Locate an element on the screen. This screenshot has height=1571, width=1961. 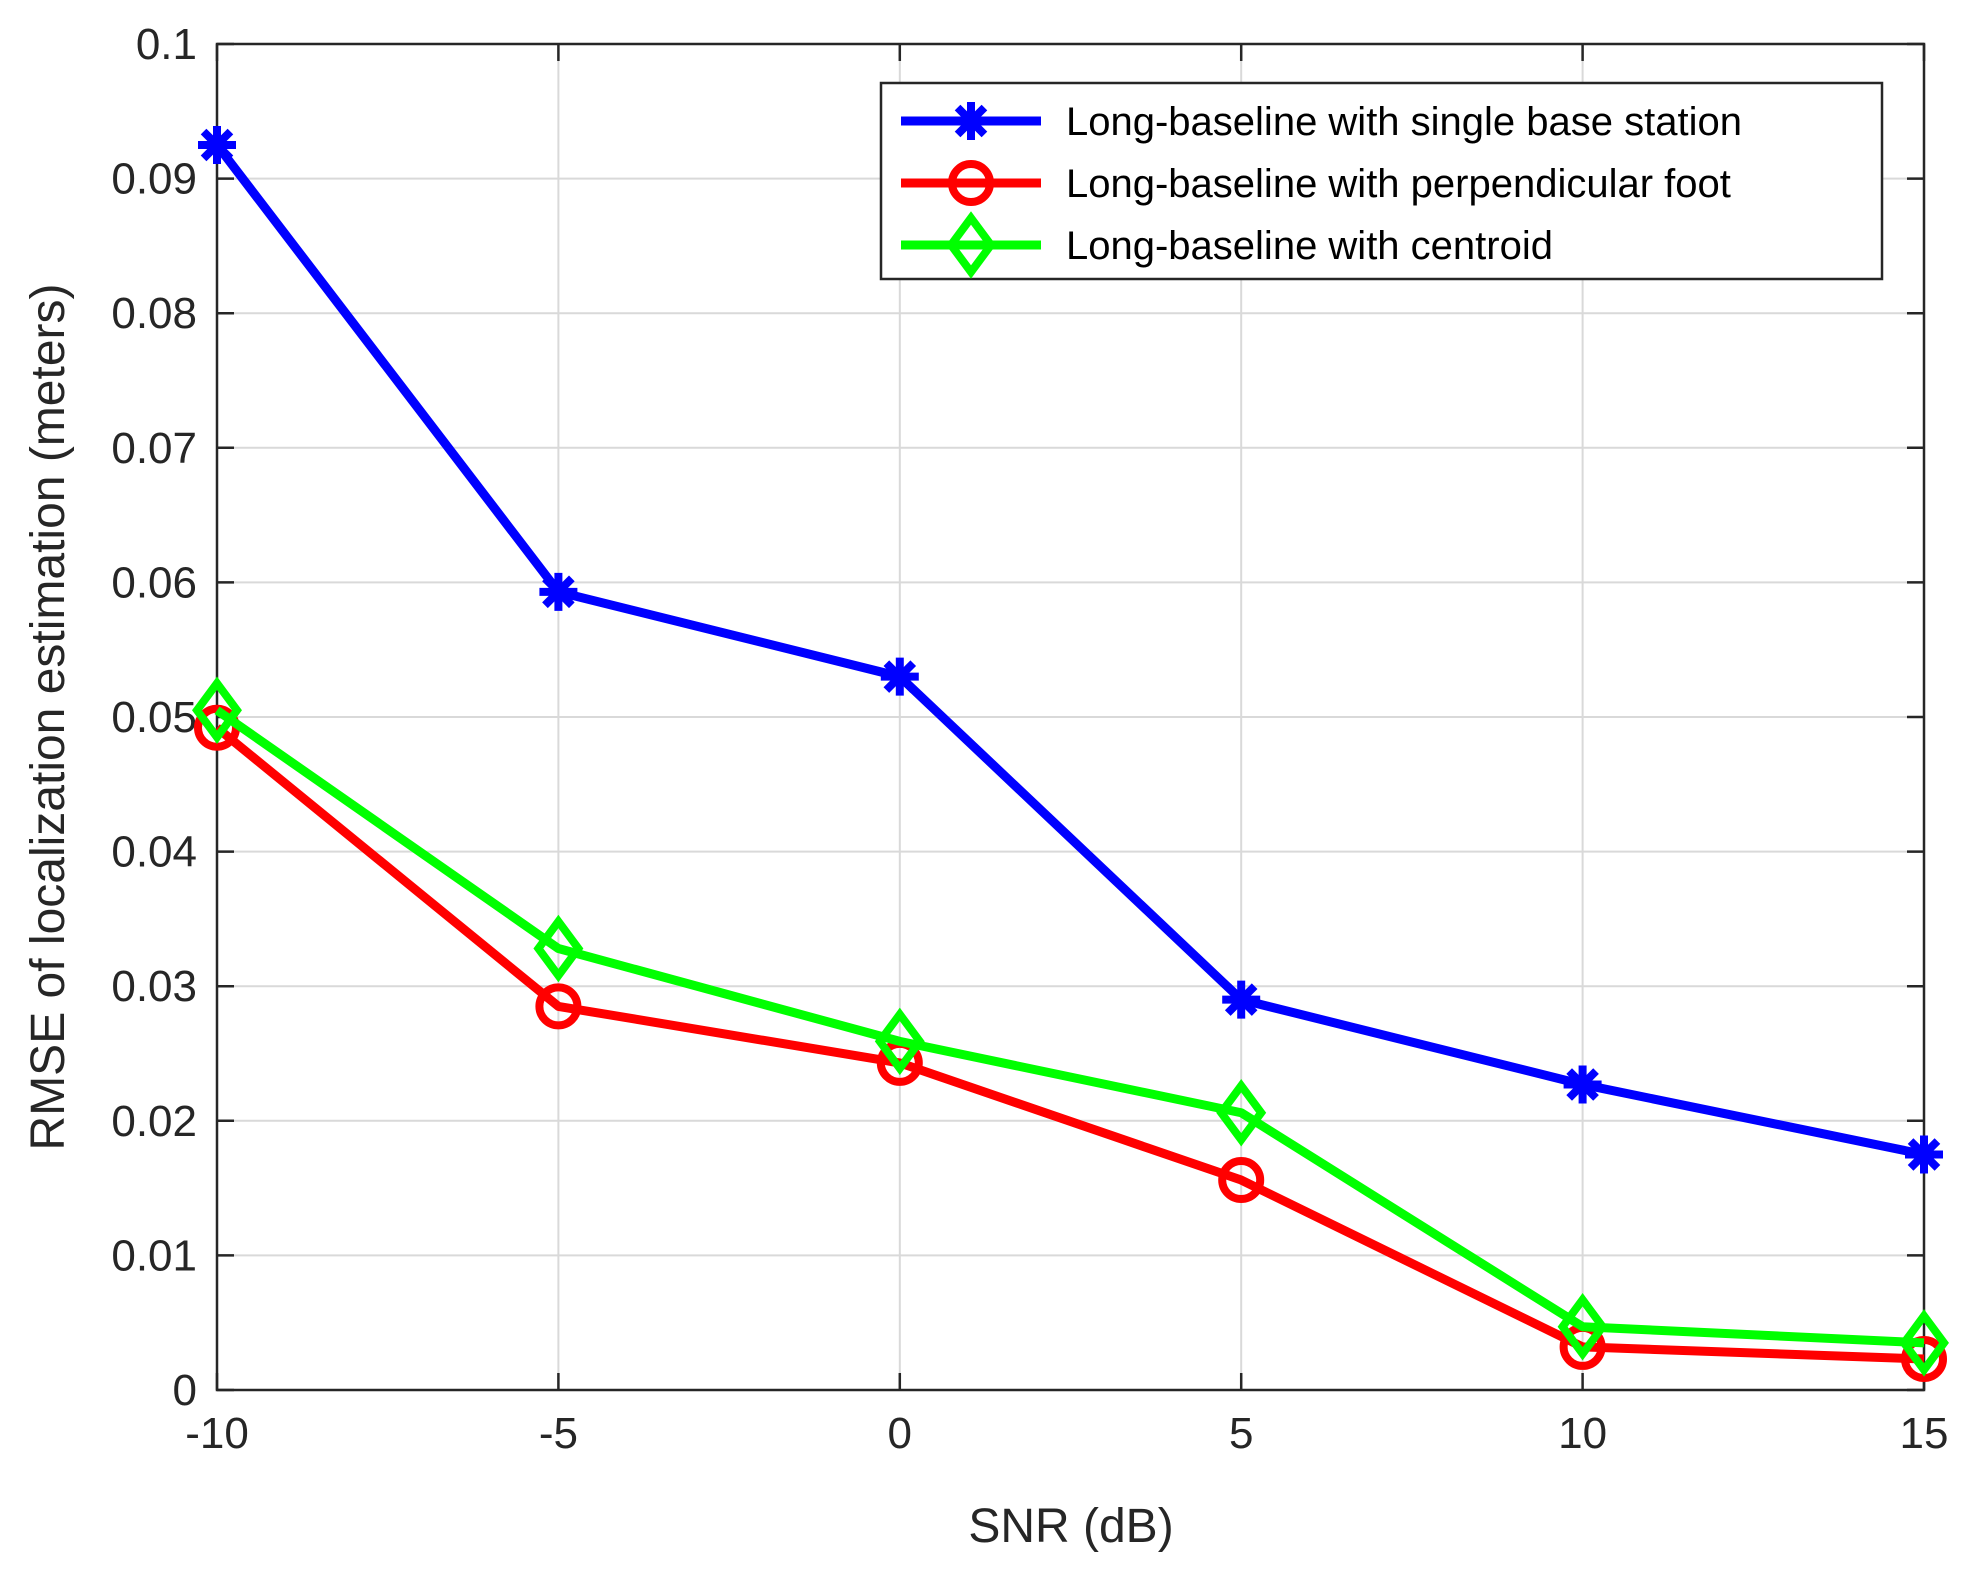
y-axis-label: RMSE of localization estimation (meters) is located at coordinates (48, 717).